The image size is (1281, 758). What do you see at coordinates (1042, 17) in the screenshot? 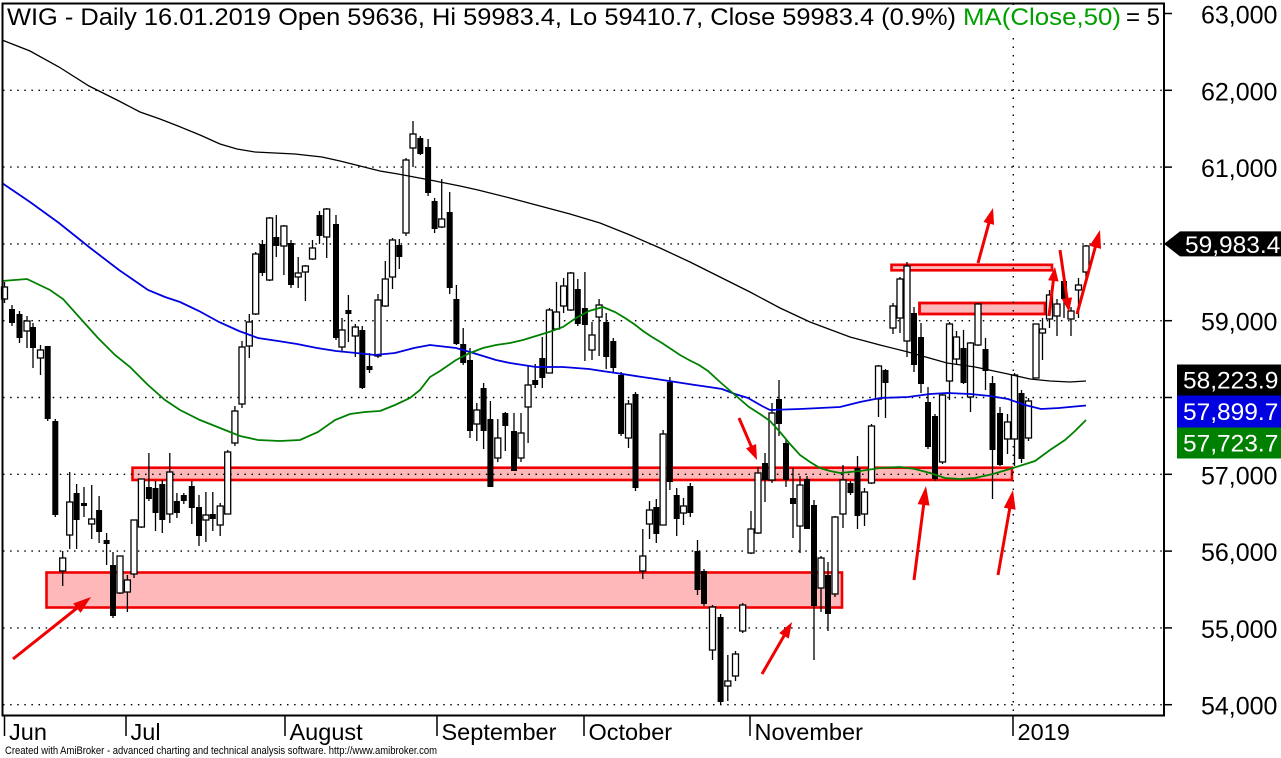
I see `svg-text: MA(Close,50)` at bounding box center [1042, 17].